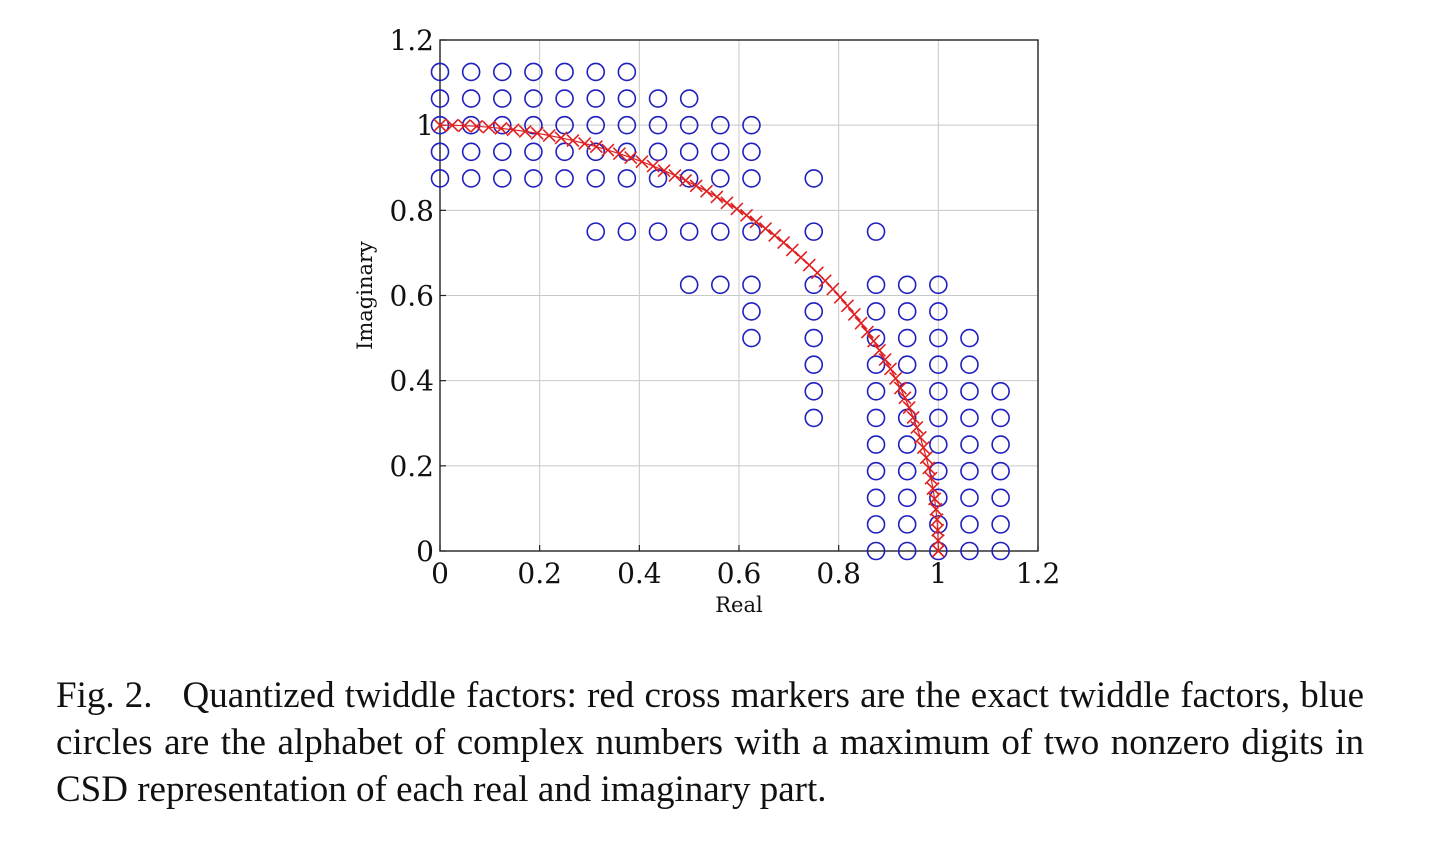 The height and width of the screenshot is (843, 1447). Describe the element at coordinates (411, 296) in the screenshot. I see `y-tick-label: 0.6` at that location.